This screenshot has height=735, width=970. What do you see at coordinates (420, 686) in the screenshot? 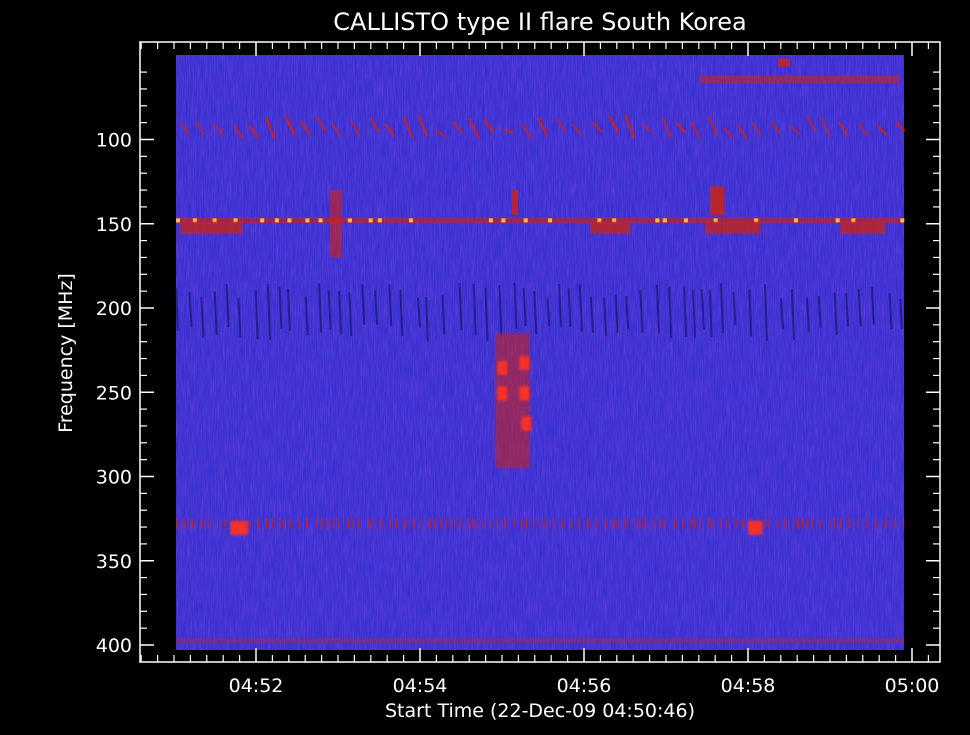
I see `x-tick-label: 04:54` at bounding box center [420, 686].